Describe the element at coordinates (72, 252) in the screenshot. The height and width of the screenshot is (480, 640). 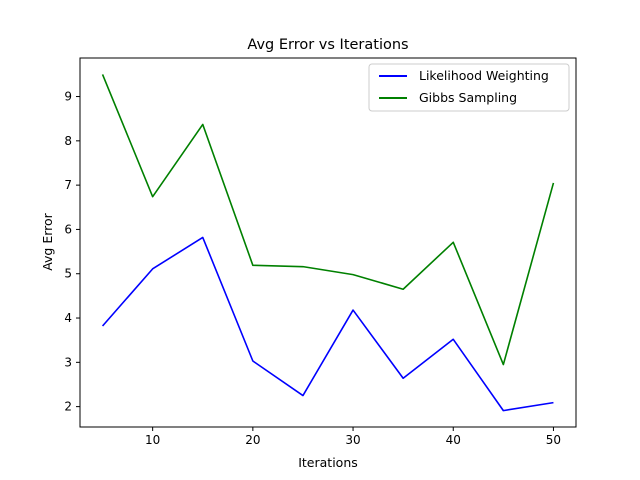
I see `y-axis-ticks: 2 3 4 5 6 7 8 9` at that location.